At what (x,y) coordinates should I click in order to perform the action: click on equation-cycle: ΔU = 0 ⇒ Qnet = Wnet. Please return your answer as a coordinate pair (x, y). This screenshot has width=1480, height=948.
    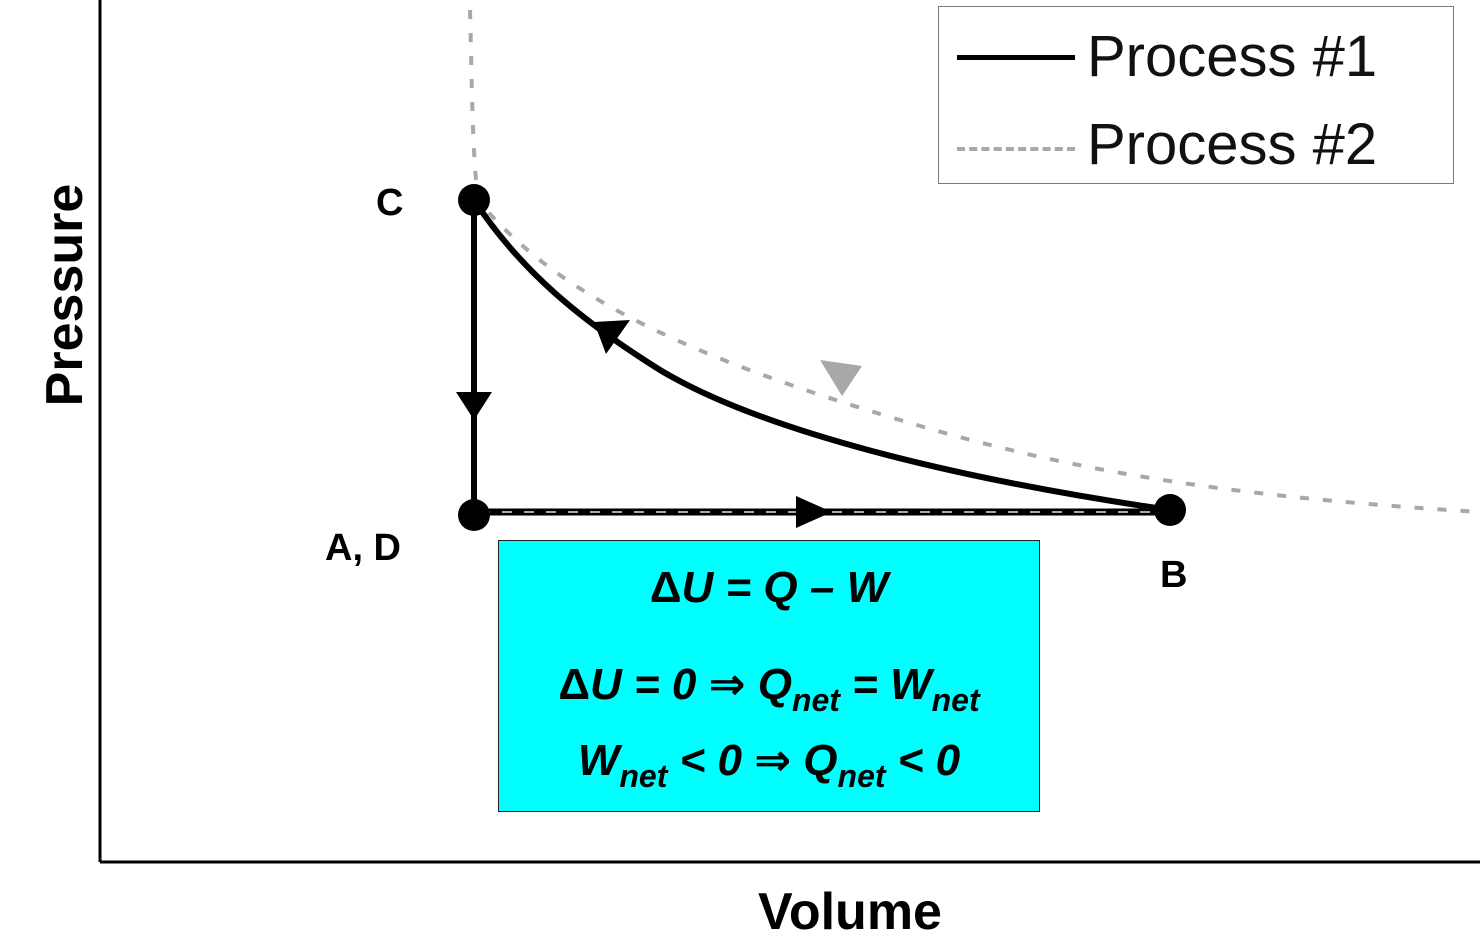
    Looking at the image, I should click on (769, 689).